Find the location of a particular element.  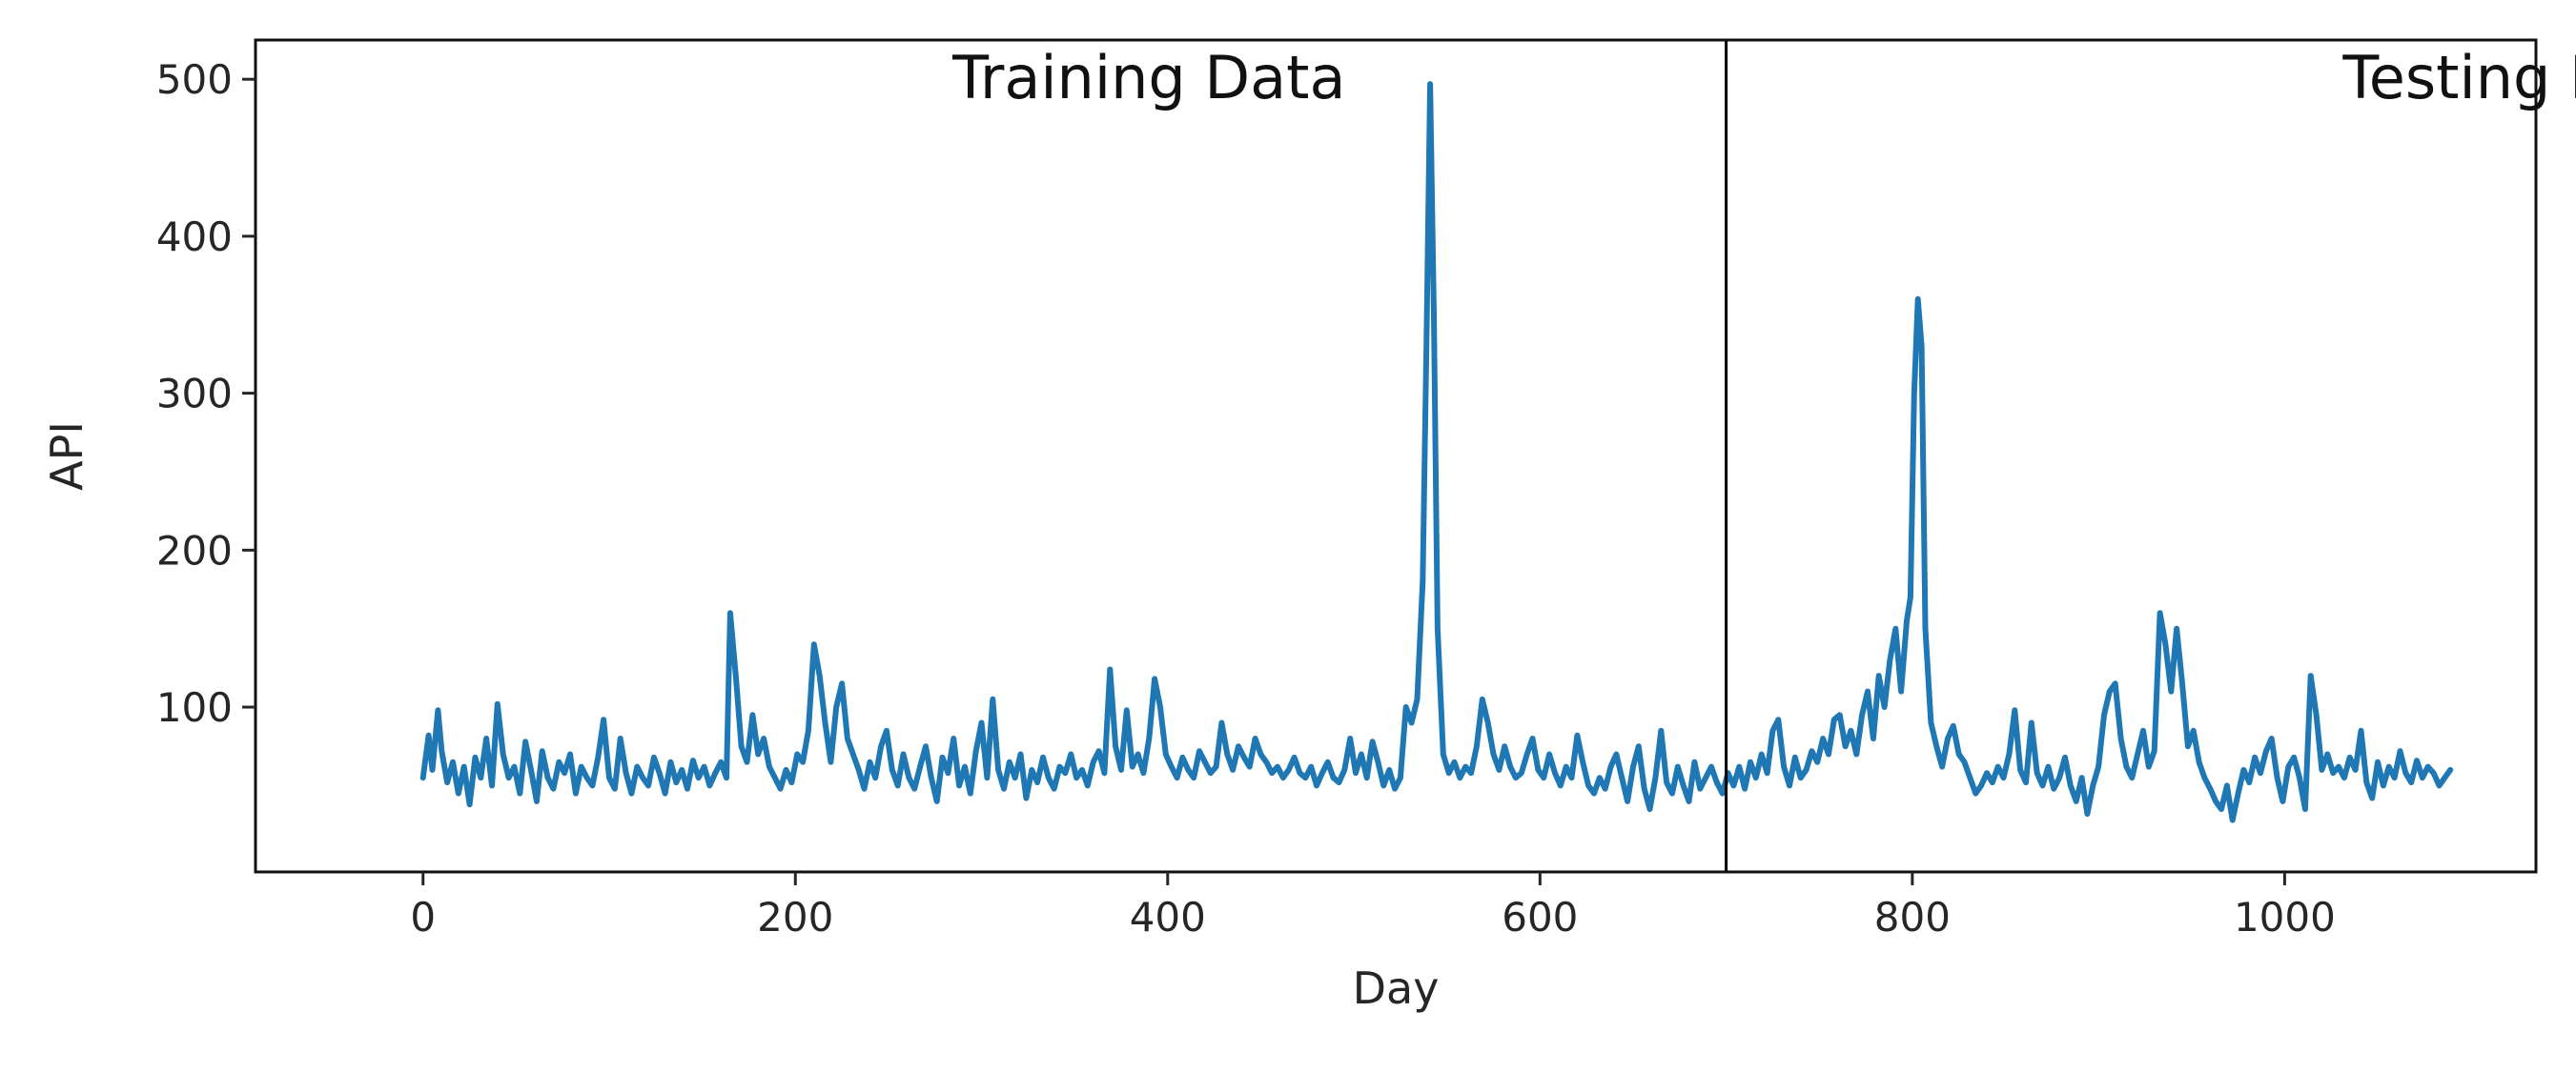

x-tick-label: 800 is located at coordinates (1913, 918).